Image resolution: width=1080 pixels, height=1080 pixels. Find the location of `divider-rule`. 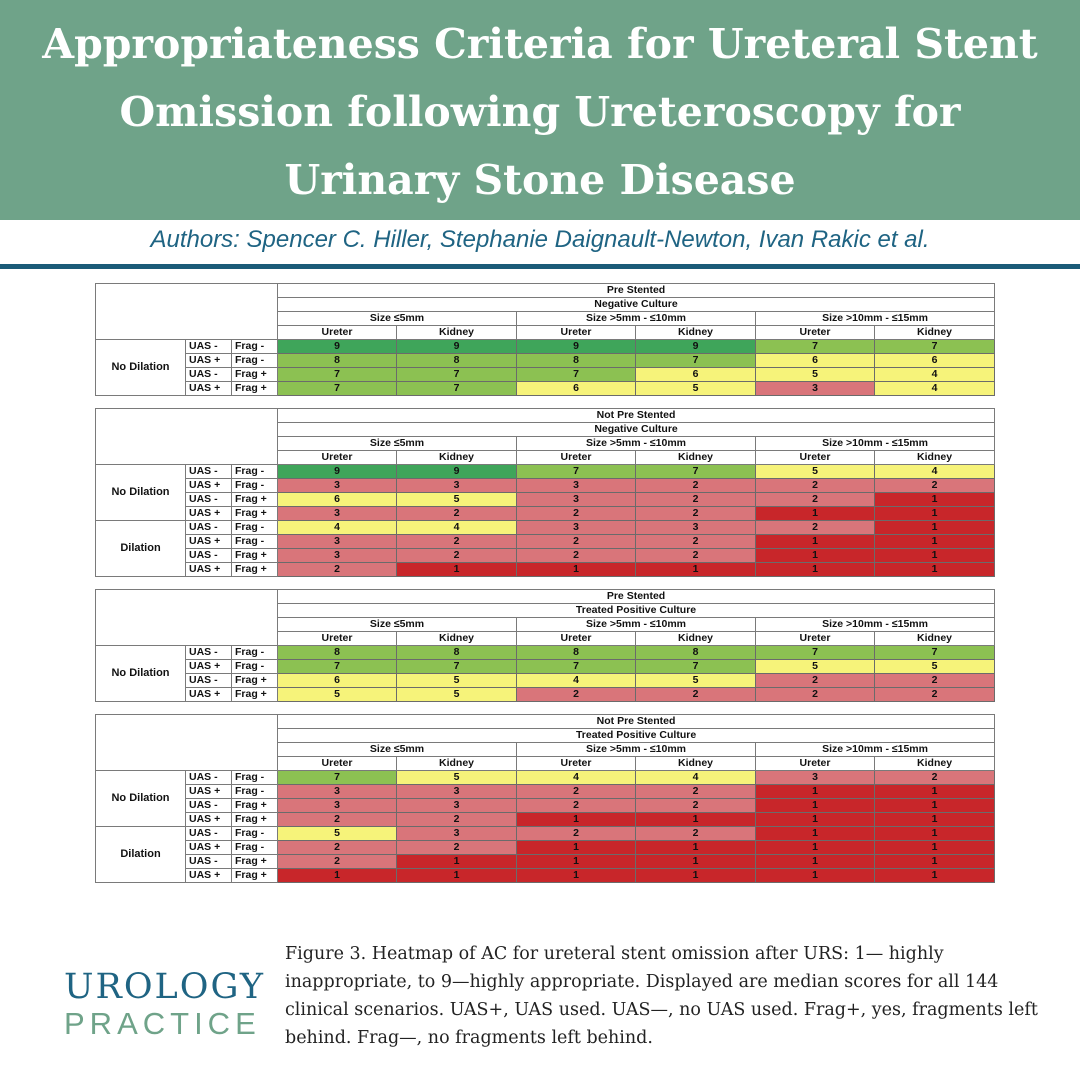

divider-rule is located at coordinates (540, 266).